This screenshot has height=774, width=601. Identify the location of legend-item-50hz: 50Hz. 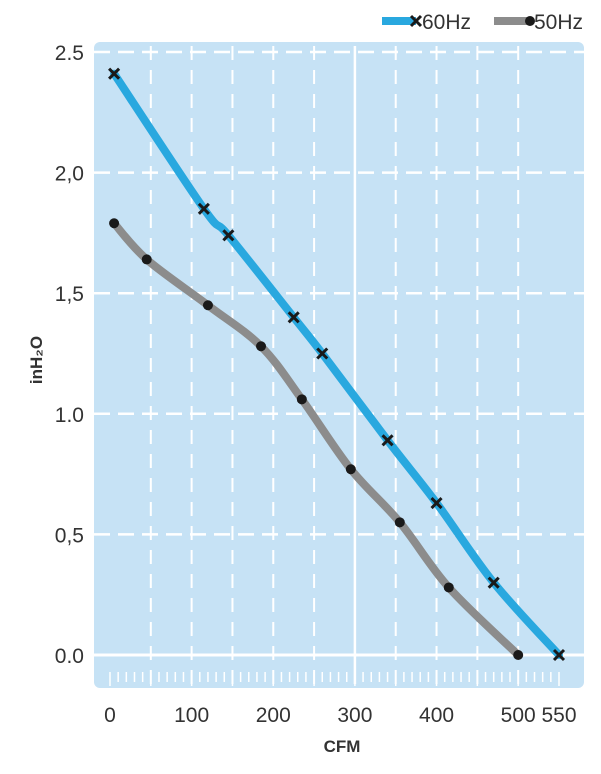
(538, 22).